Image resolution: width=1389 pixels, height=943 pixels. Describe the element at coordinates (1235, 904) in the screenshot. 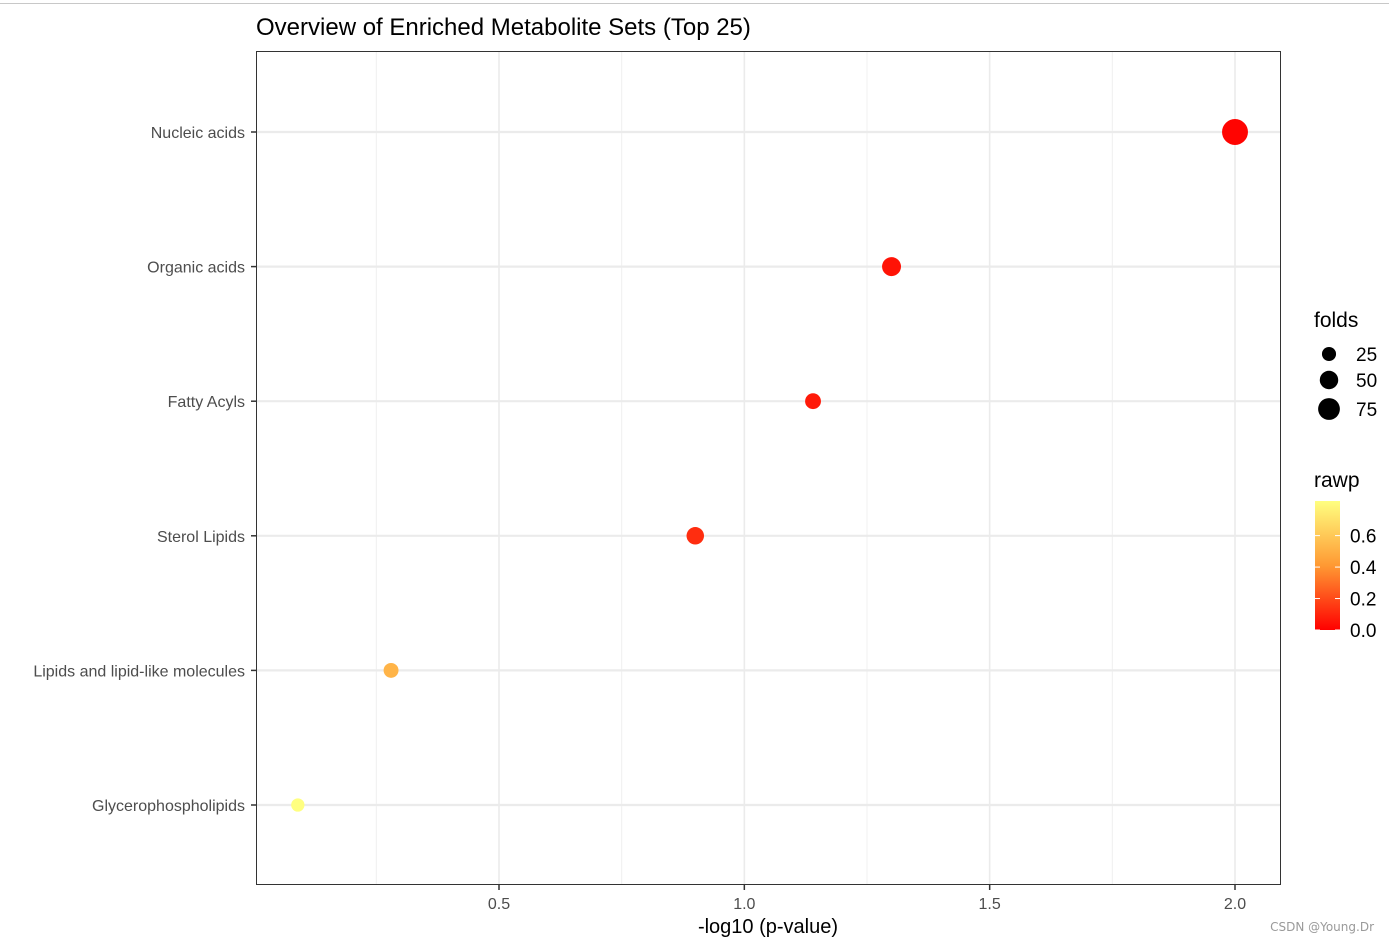

I see `x-tick-label: 2.0` at that location.